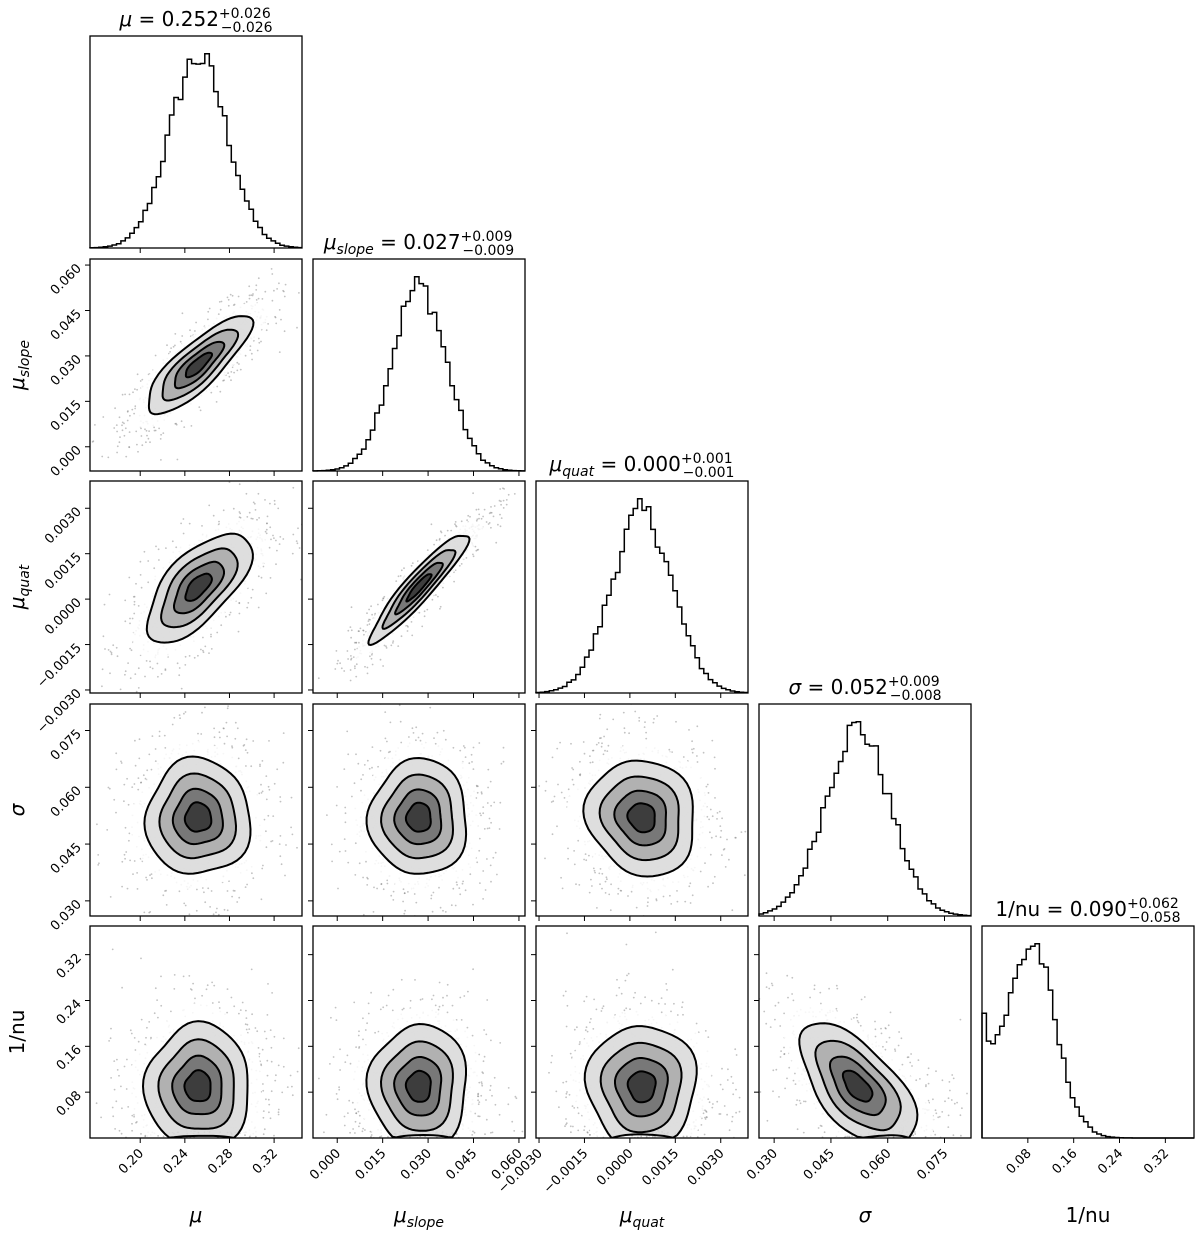  Describe the element at coordinates (198, 587) in the screenshot. I see `contour-line` at that location.